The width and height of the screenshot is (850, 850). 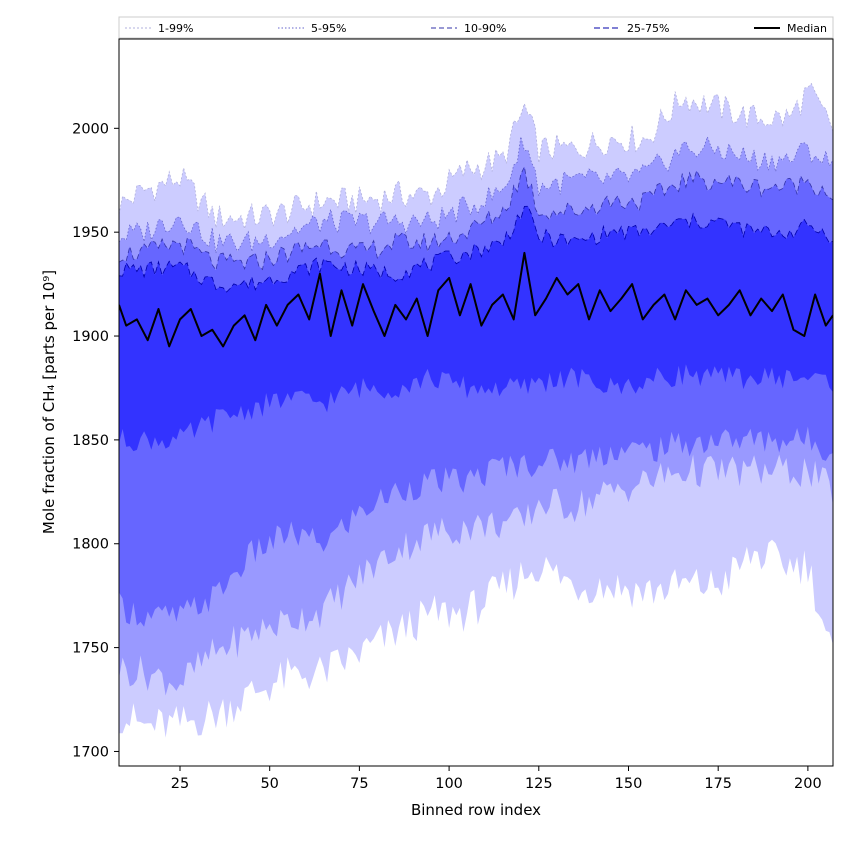 I want to click on legend-label-25-75%: 25-75%, so click(x=648, y=28).